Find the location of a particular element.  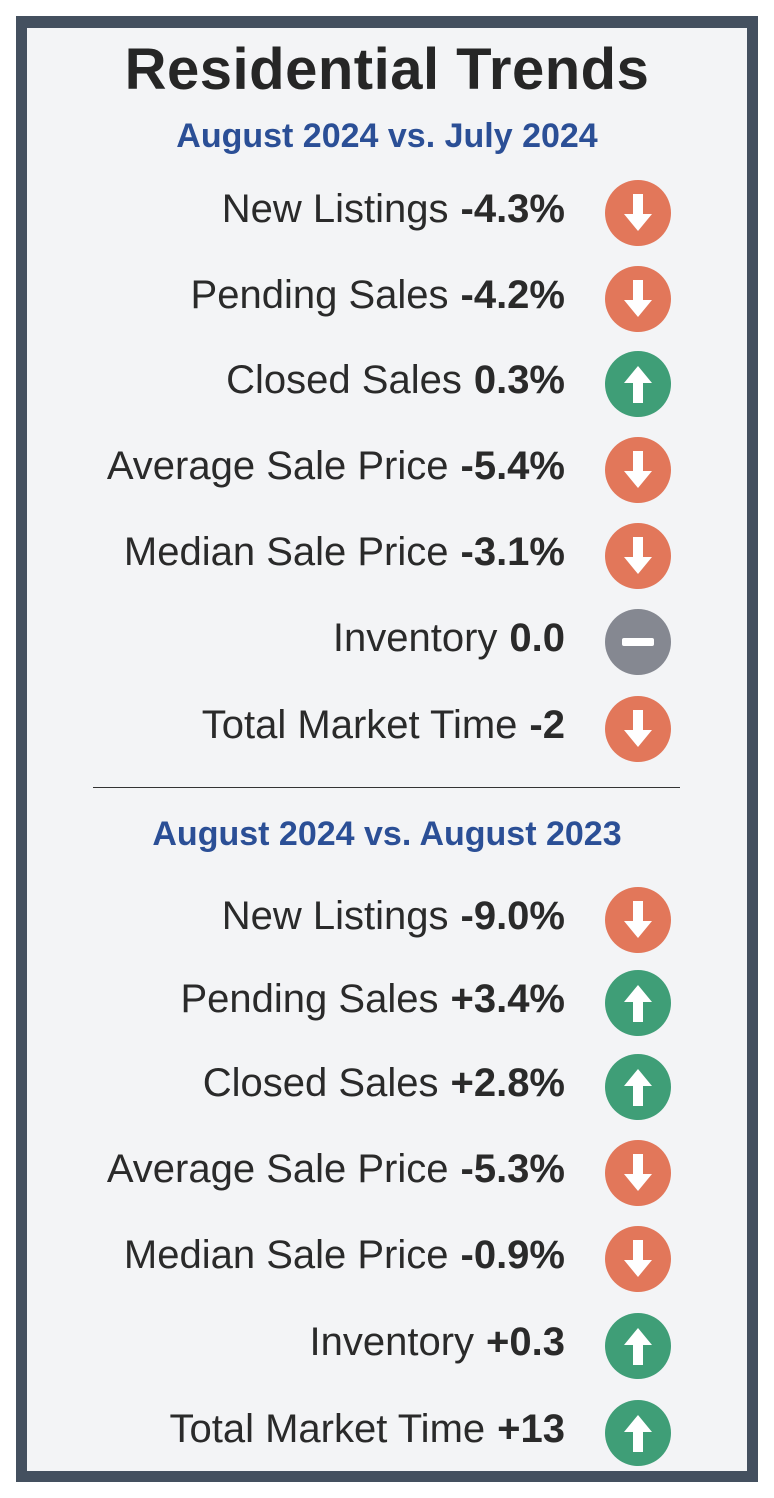

metric-value: +13 is located at coordinates (531, 1429).